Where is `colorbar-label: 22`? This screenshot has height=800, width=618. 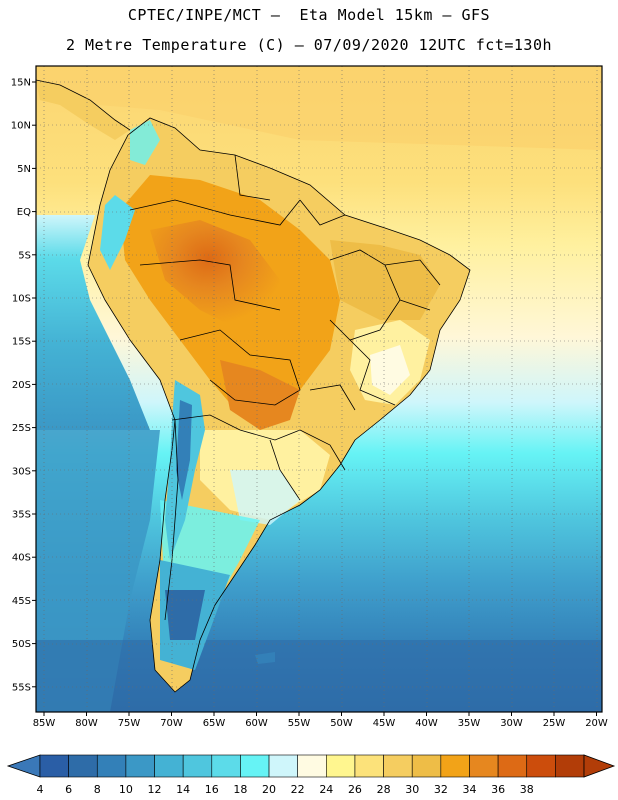 colorbar-label: 22 is located at coordinates (298, 789).